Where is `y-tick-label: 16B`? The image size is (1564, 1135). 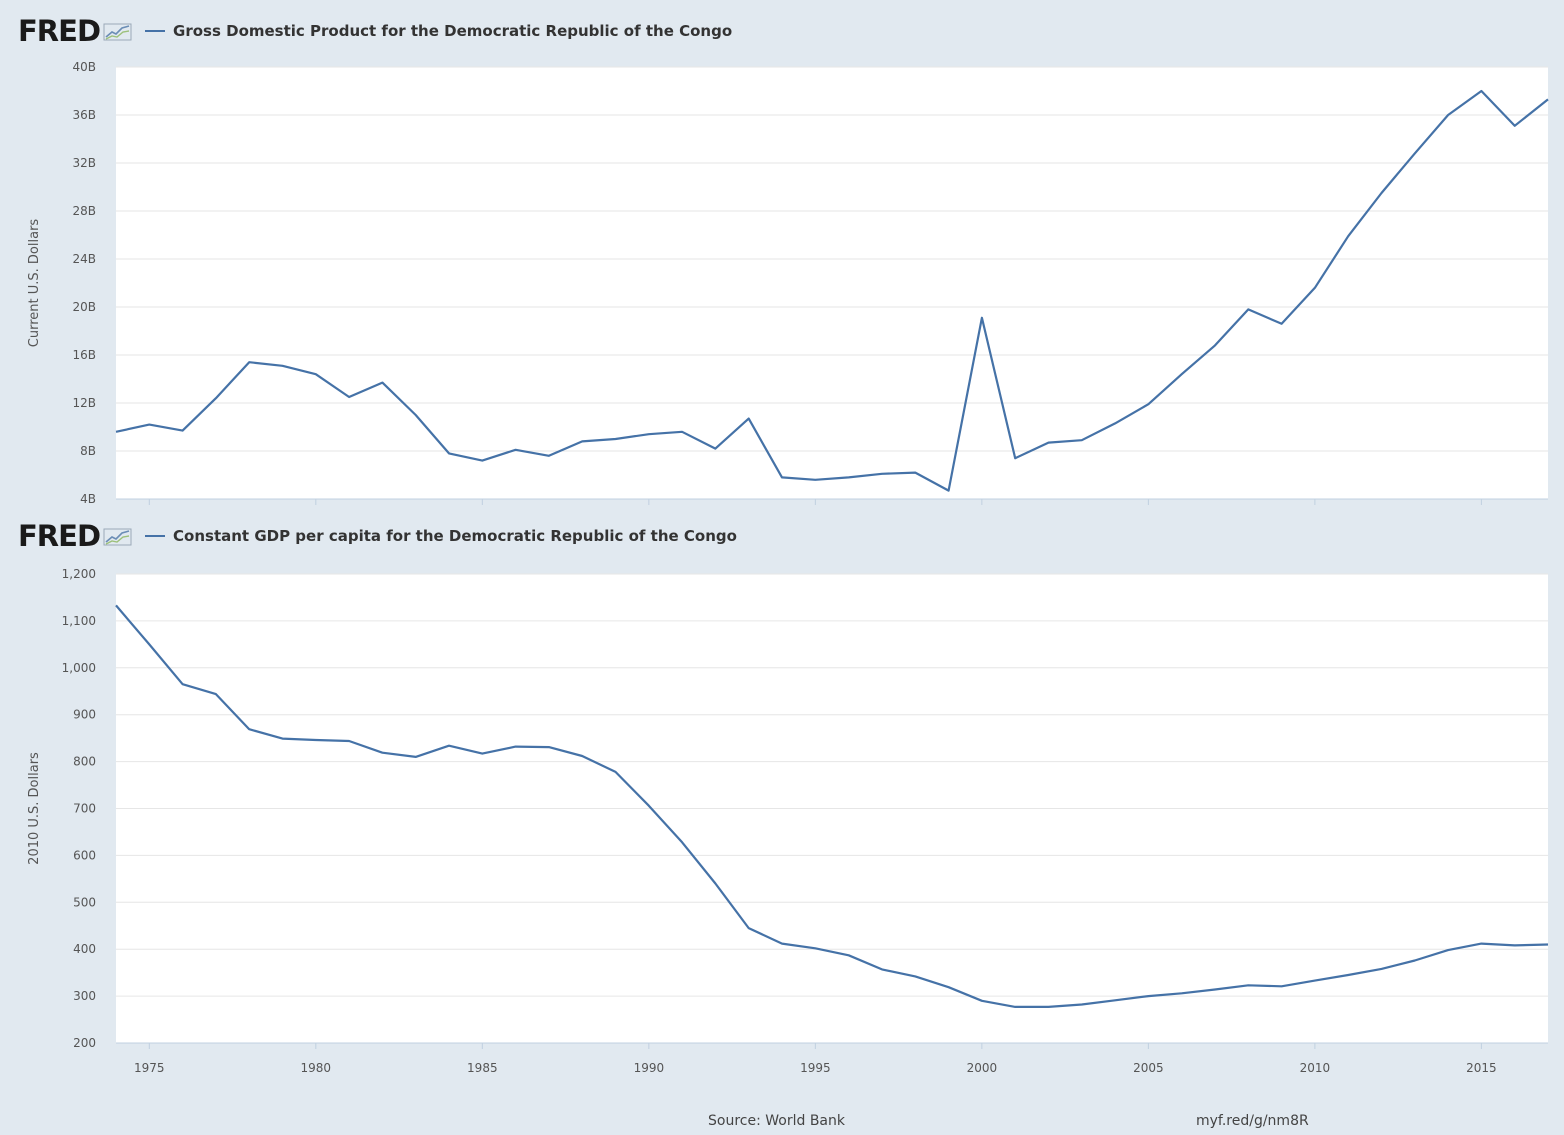 y-tick-label: 16B is located at coordinates (84, 355).